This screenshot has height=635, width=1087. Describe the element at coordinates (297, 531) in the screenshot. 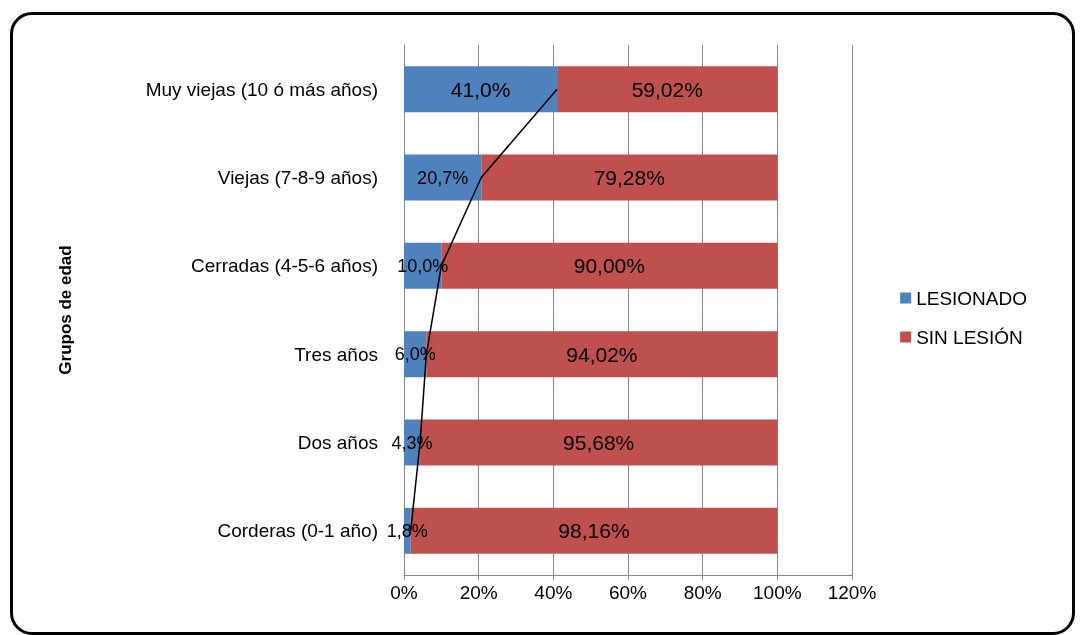

I see `y-tick-label: Corderas (0-1 año)` at that location.